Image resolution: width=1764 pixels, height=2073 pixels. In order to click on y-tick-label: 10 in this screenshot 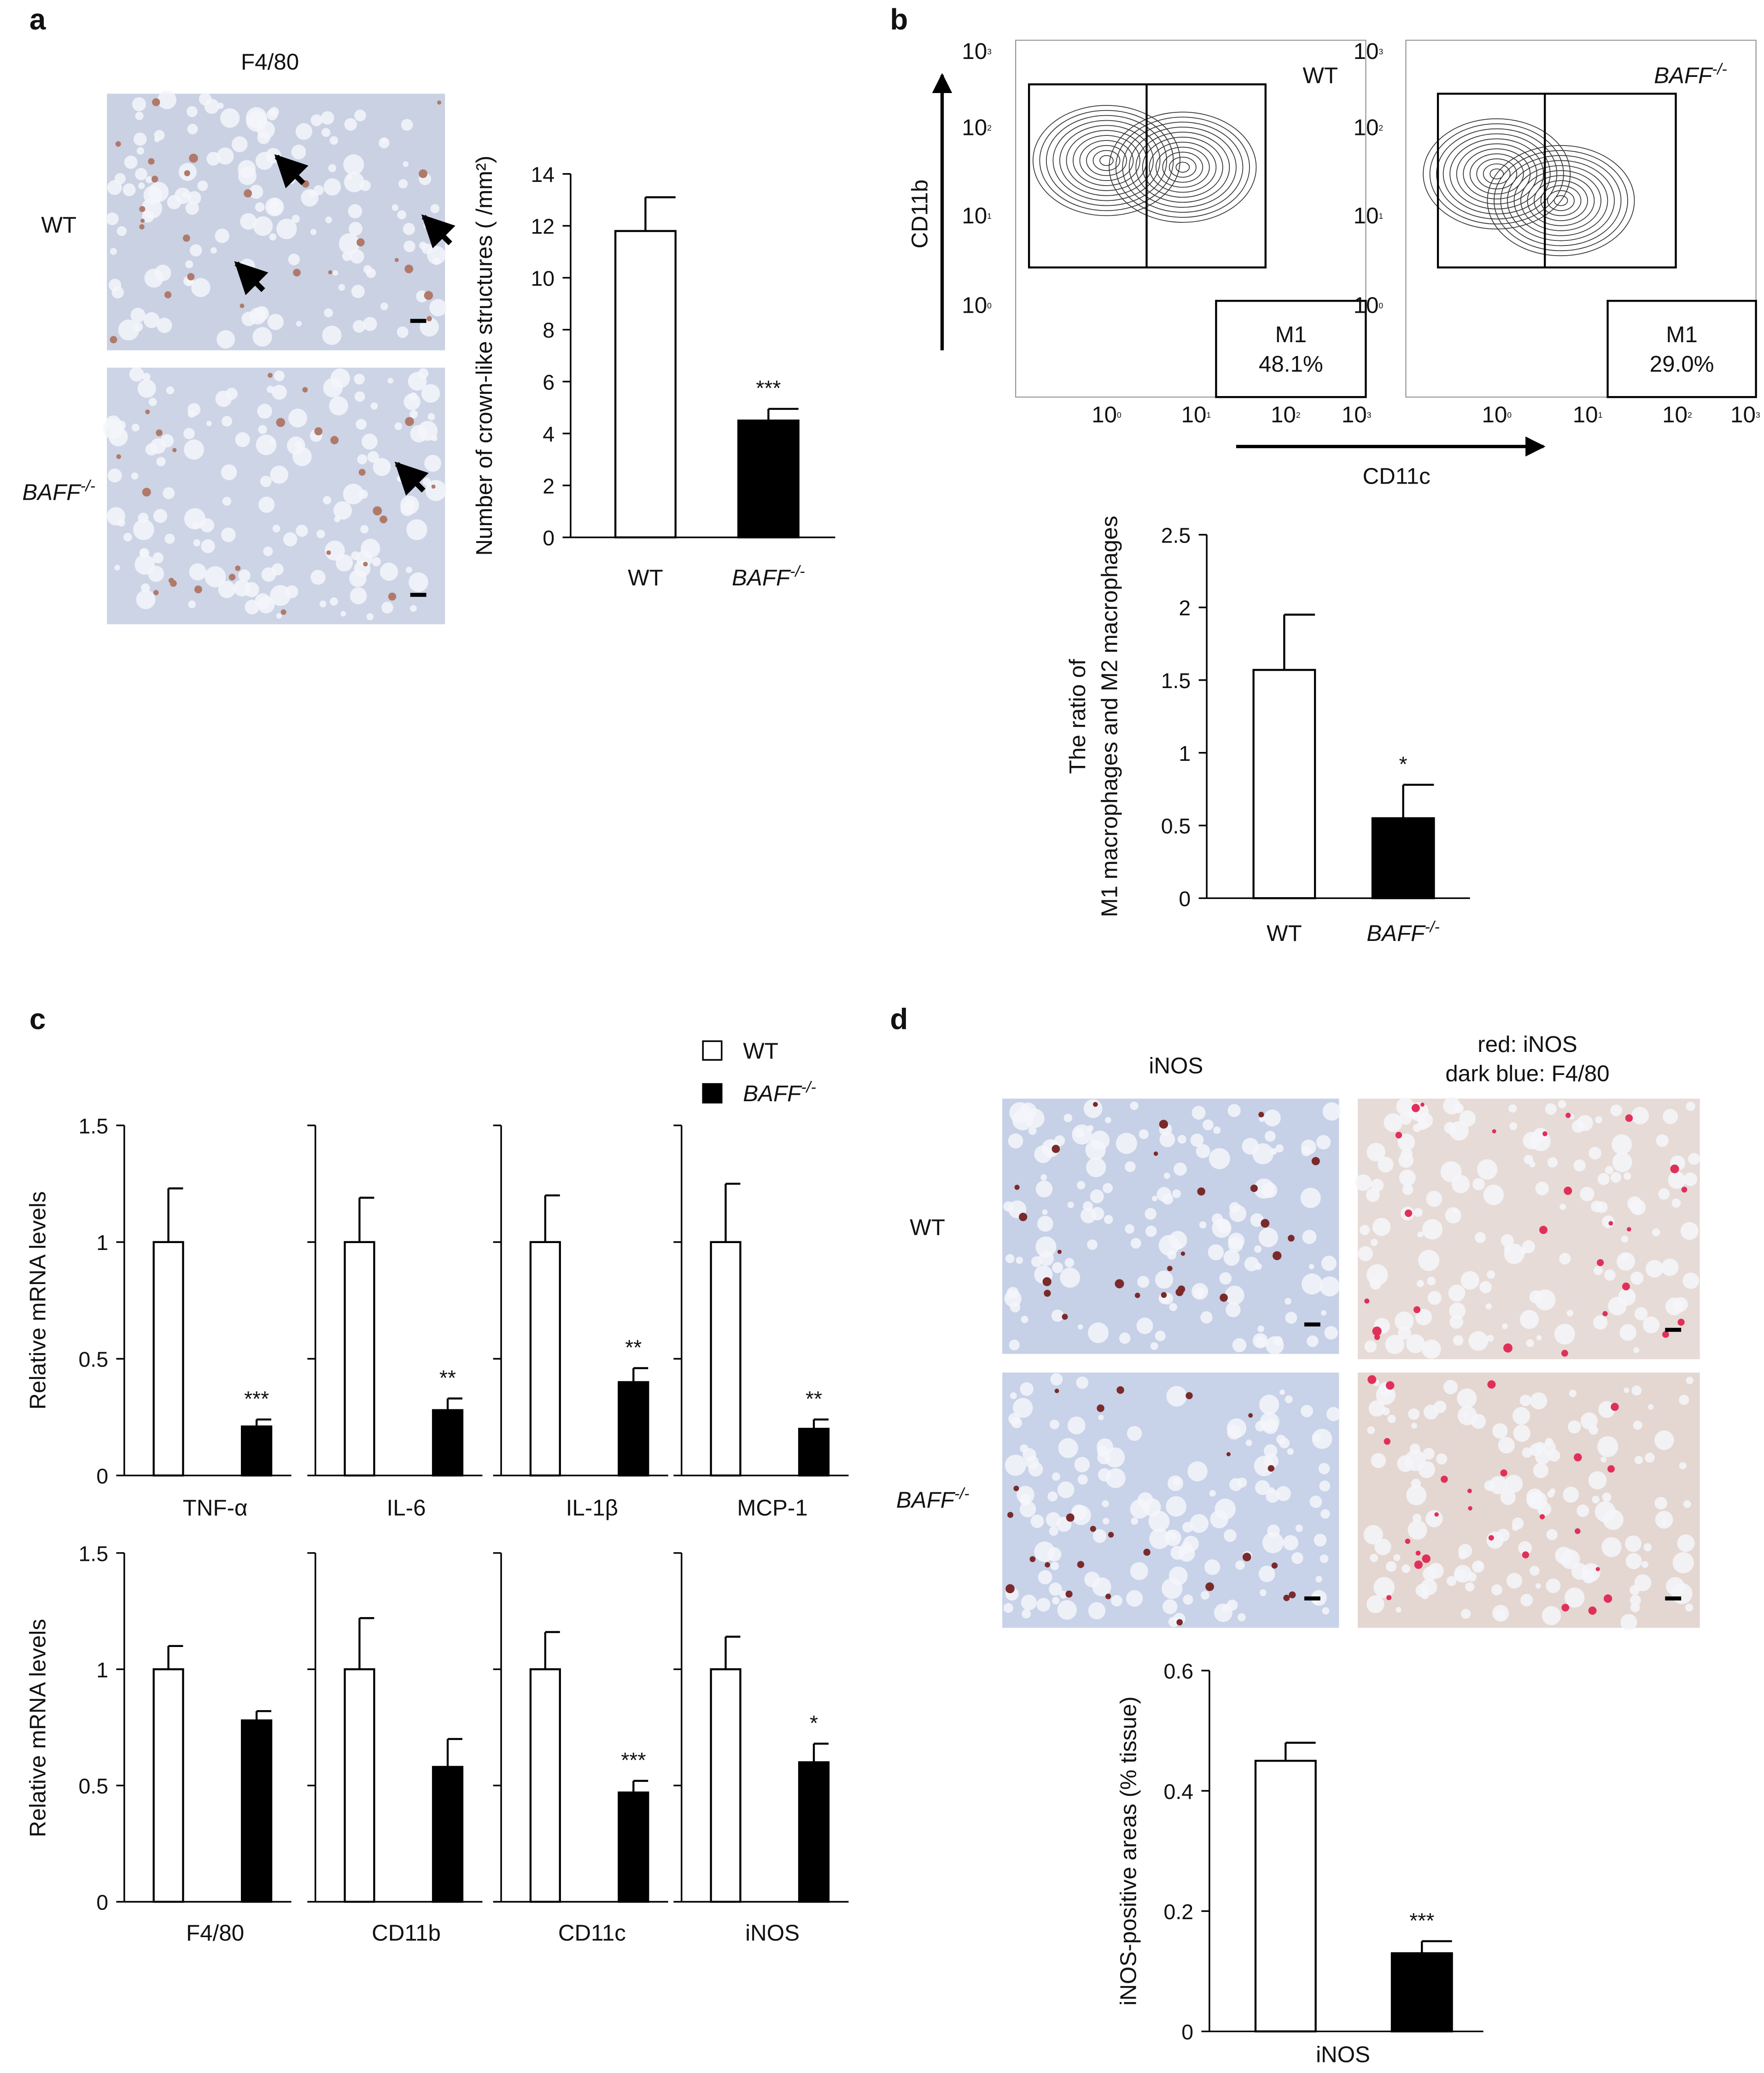, I will do `click(543, 278)`.